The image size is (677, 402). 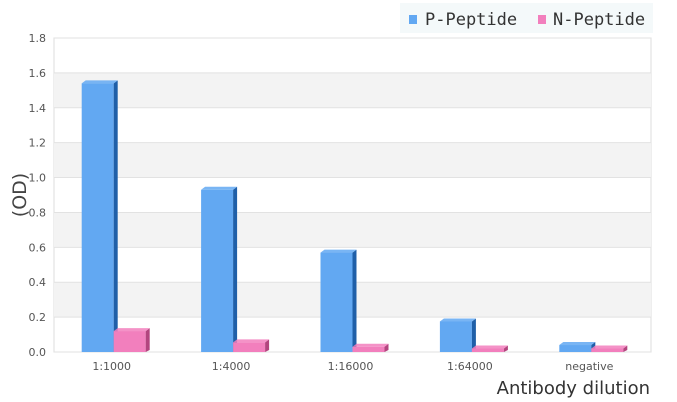 What do you see at coordinates (542, 19) in the screenshot?
I see `legend-swatch-n-peptide` at bounding box center [542, 19].